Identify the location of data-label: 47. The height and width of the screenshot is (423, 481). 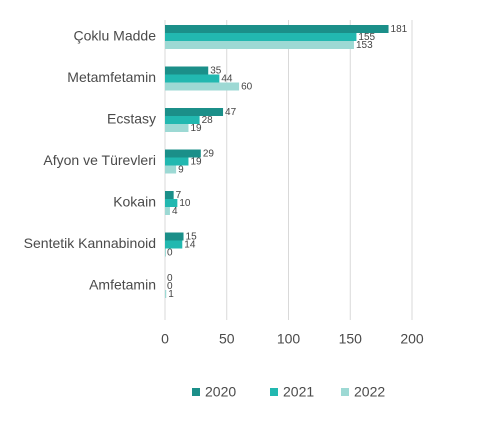
(231, 112).